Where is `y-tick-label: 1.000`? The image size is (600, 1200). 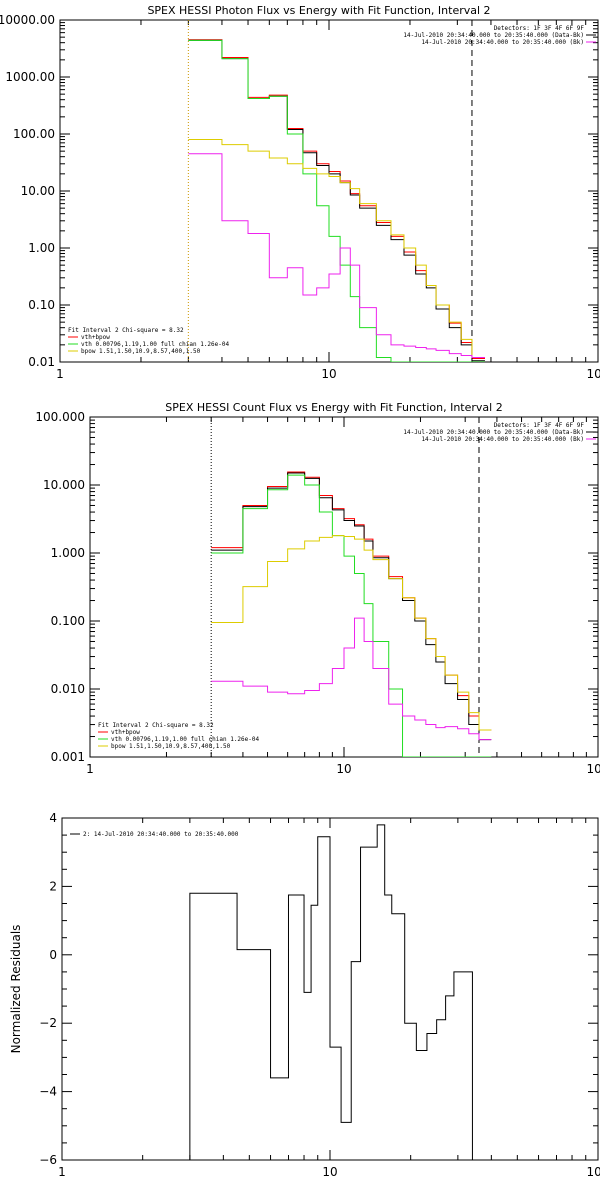
y-tick-label: 1.000 is located at coordinates (68, 553).